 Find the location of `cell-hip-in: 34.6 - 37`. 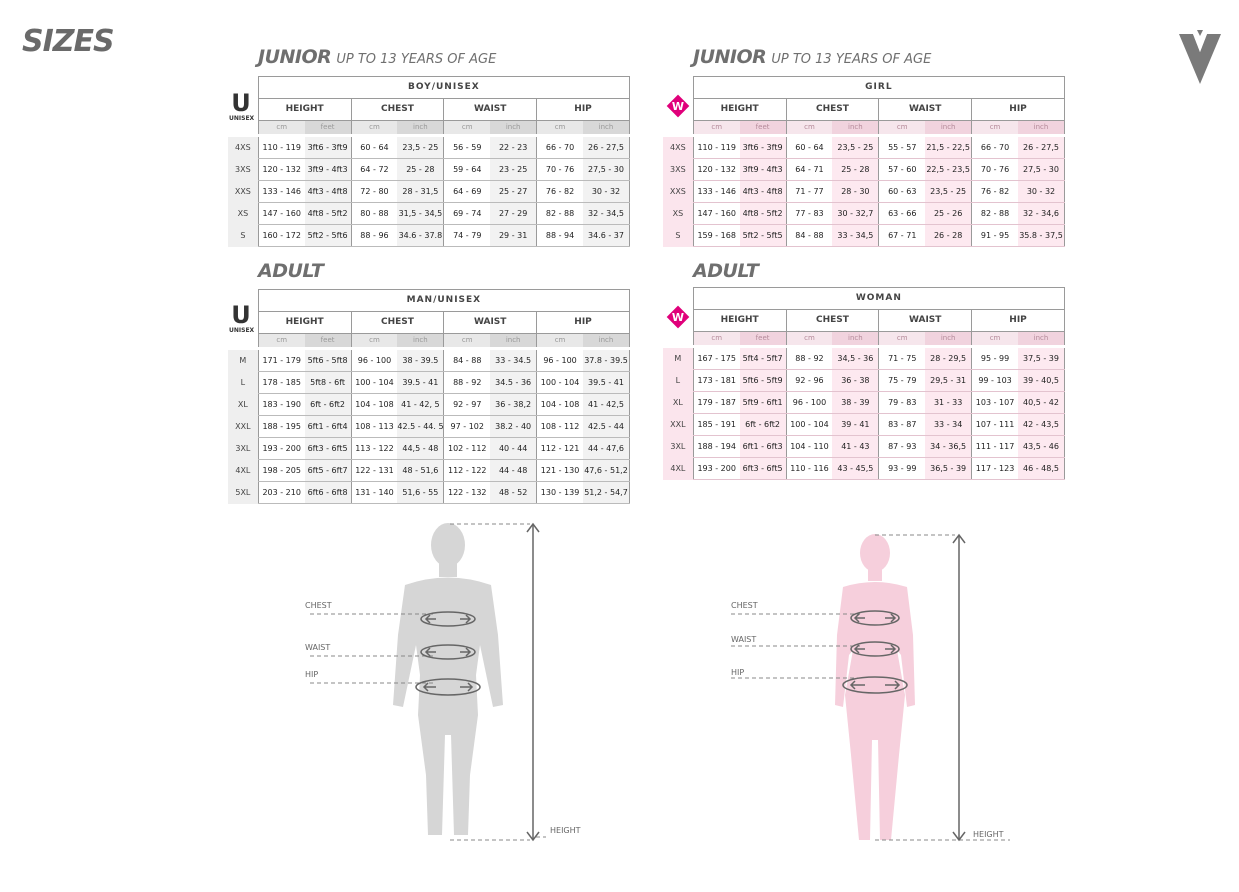

cell-hip-in: 34.6 - 37 is located at coordinates (606, 235).